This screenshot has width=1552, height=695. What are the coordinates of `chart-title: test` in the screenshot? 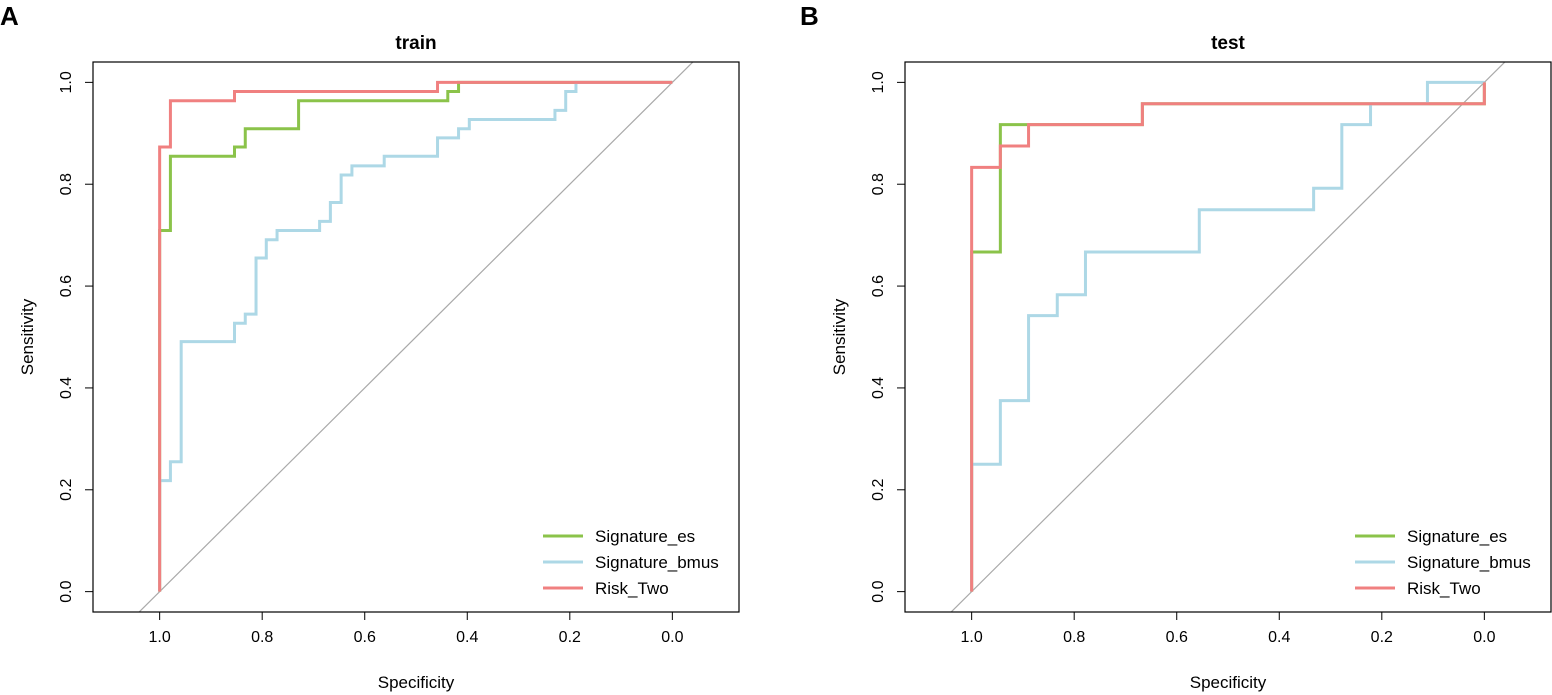 It's located at (1228, 43).